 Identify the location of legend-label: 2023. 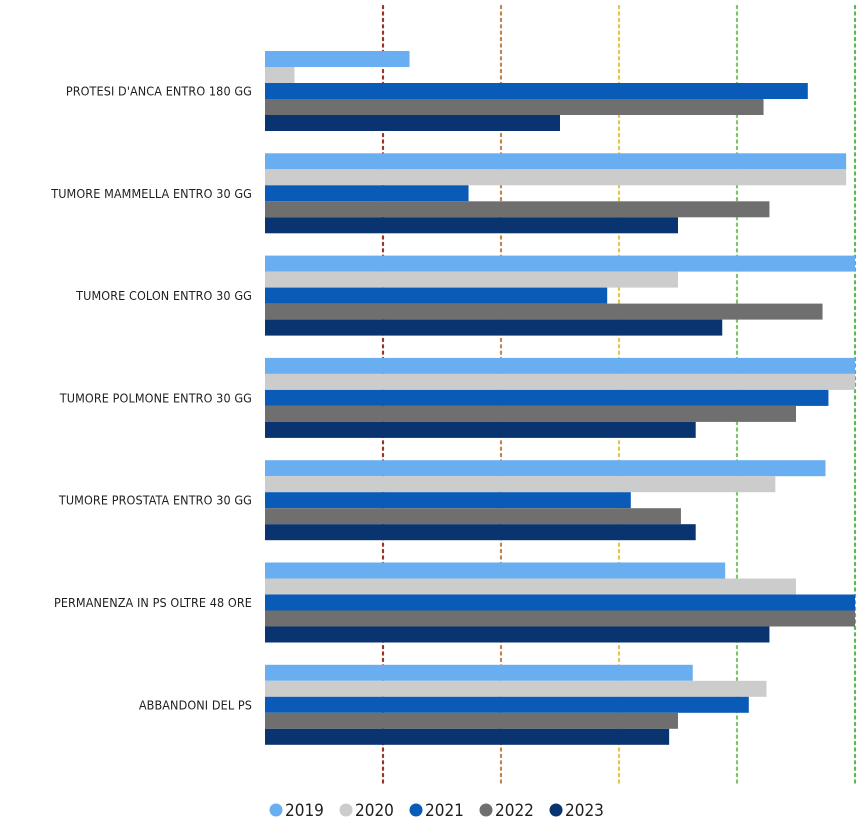
(584, 811).